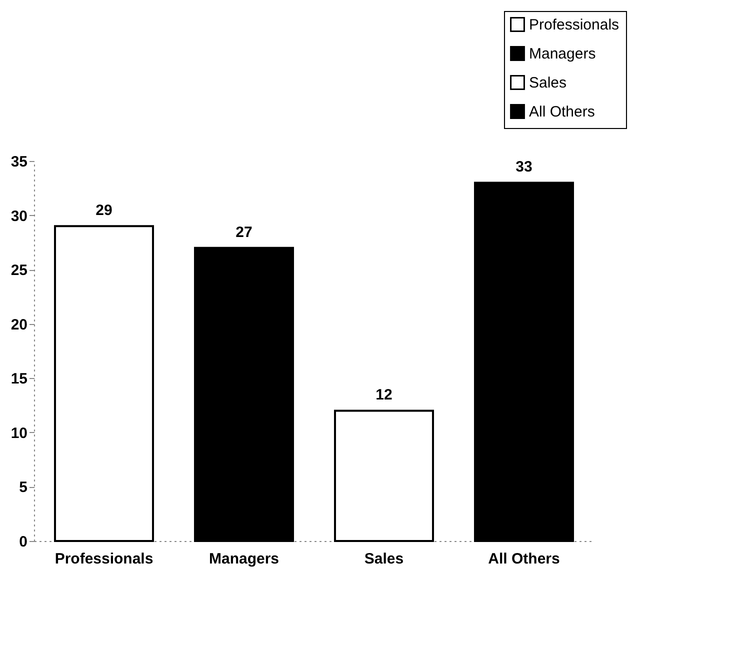 This screenshot has height=671, width=734. Describe the element at coordinates (524, 559) in the screenshot. I see `x-tick-label: All Others` at that location.